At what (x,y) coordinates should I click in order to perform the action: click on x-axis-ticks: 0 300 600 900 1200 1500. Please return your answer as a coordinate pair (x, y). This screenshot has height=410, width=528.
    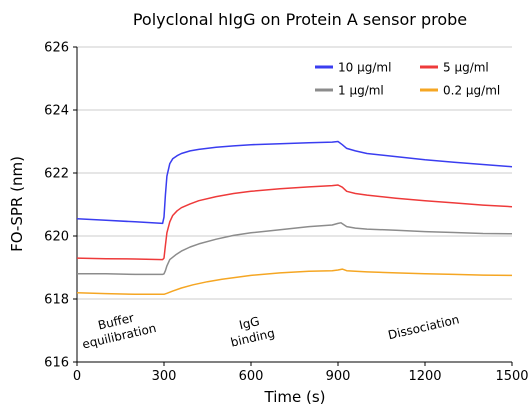
    Looking at the image, I should click on (300, 373).